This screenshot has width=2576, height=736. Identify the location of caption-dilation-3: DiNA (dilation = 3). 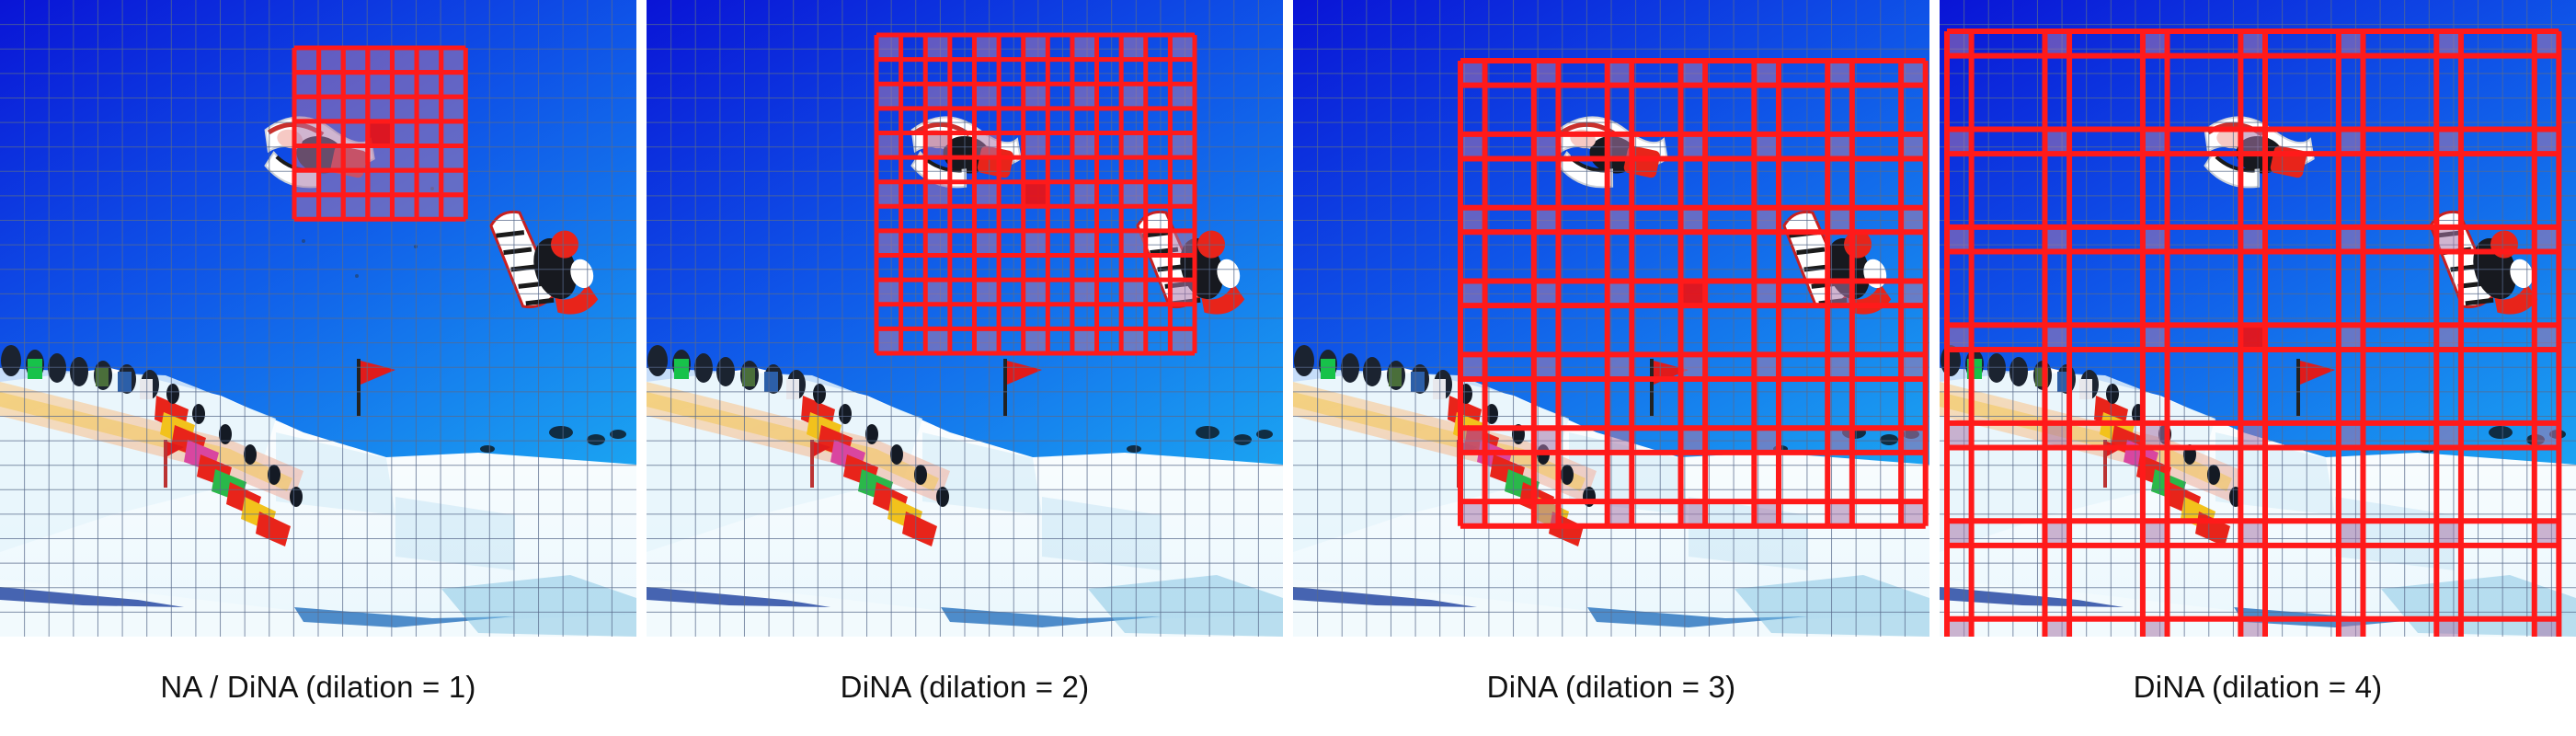
(1611, 687).